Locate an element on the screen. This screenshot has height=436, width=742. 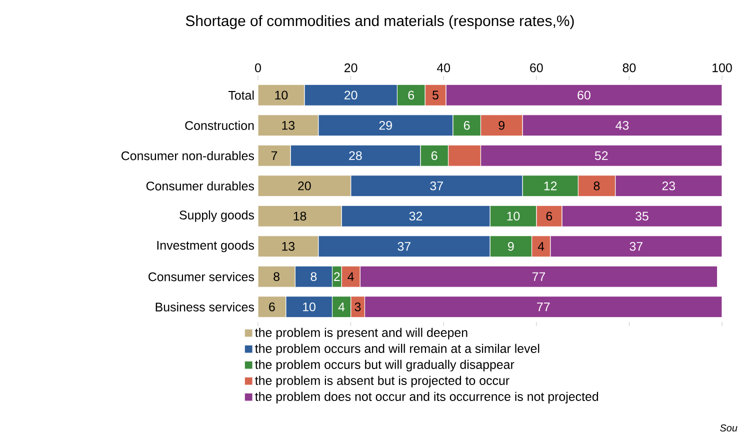
x-tick-label: 0 is located at coordinates (258, 67).